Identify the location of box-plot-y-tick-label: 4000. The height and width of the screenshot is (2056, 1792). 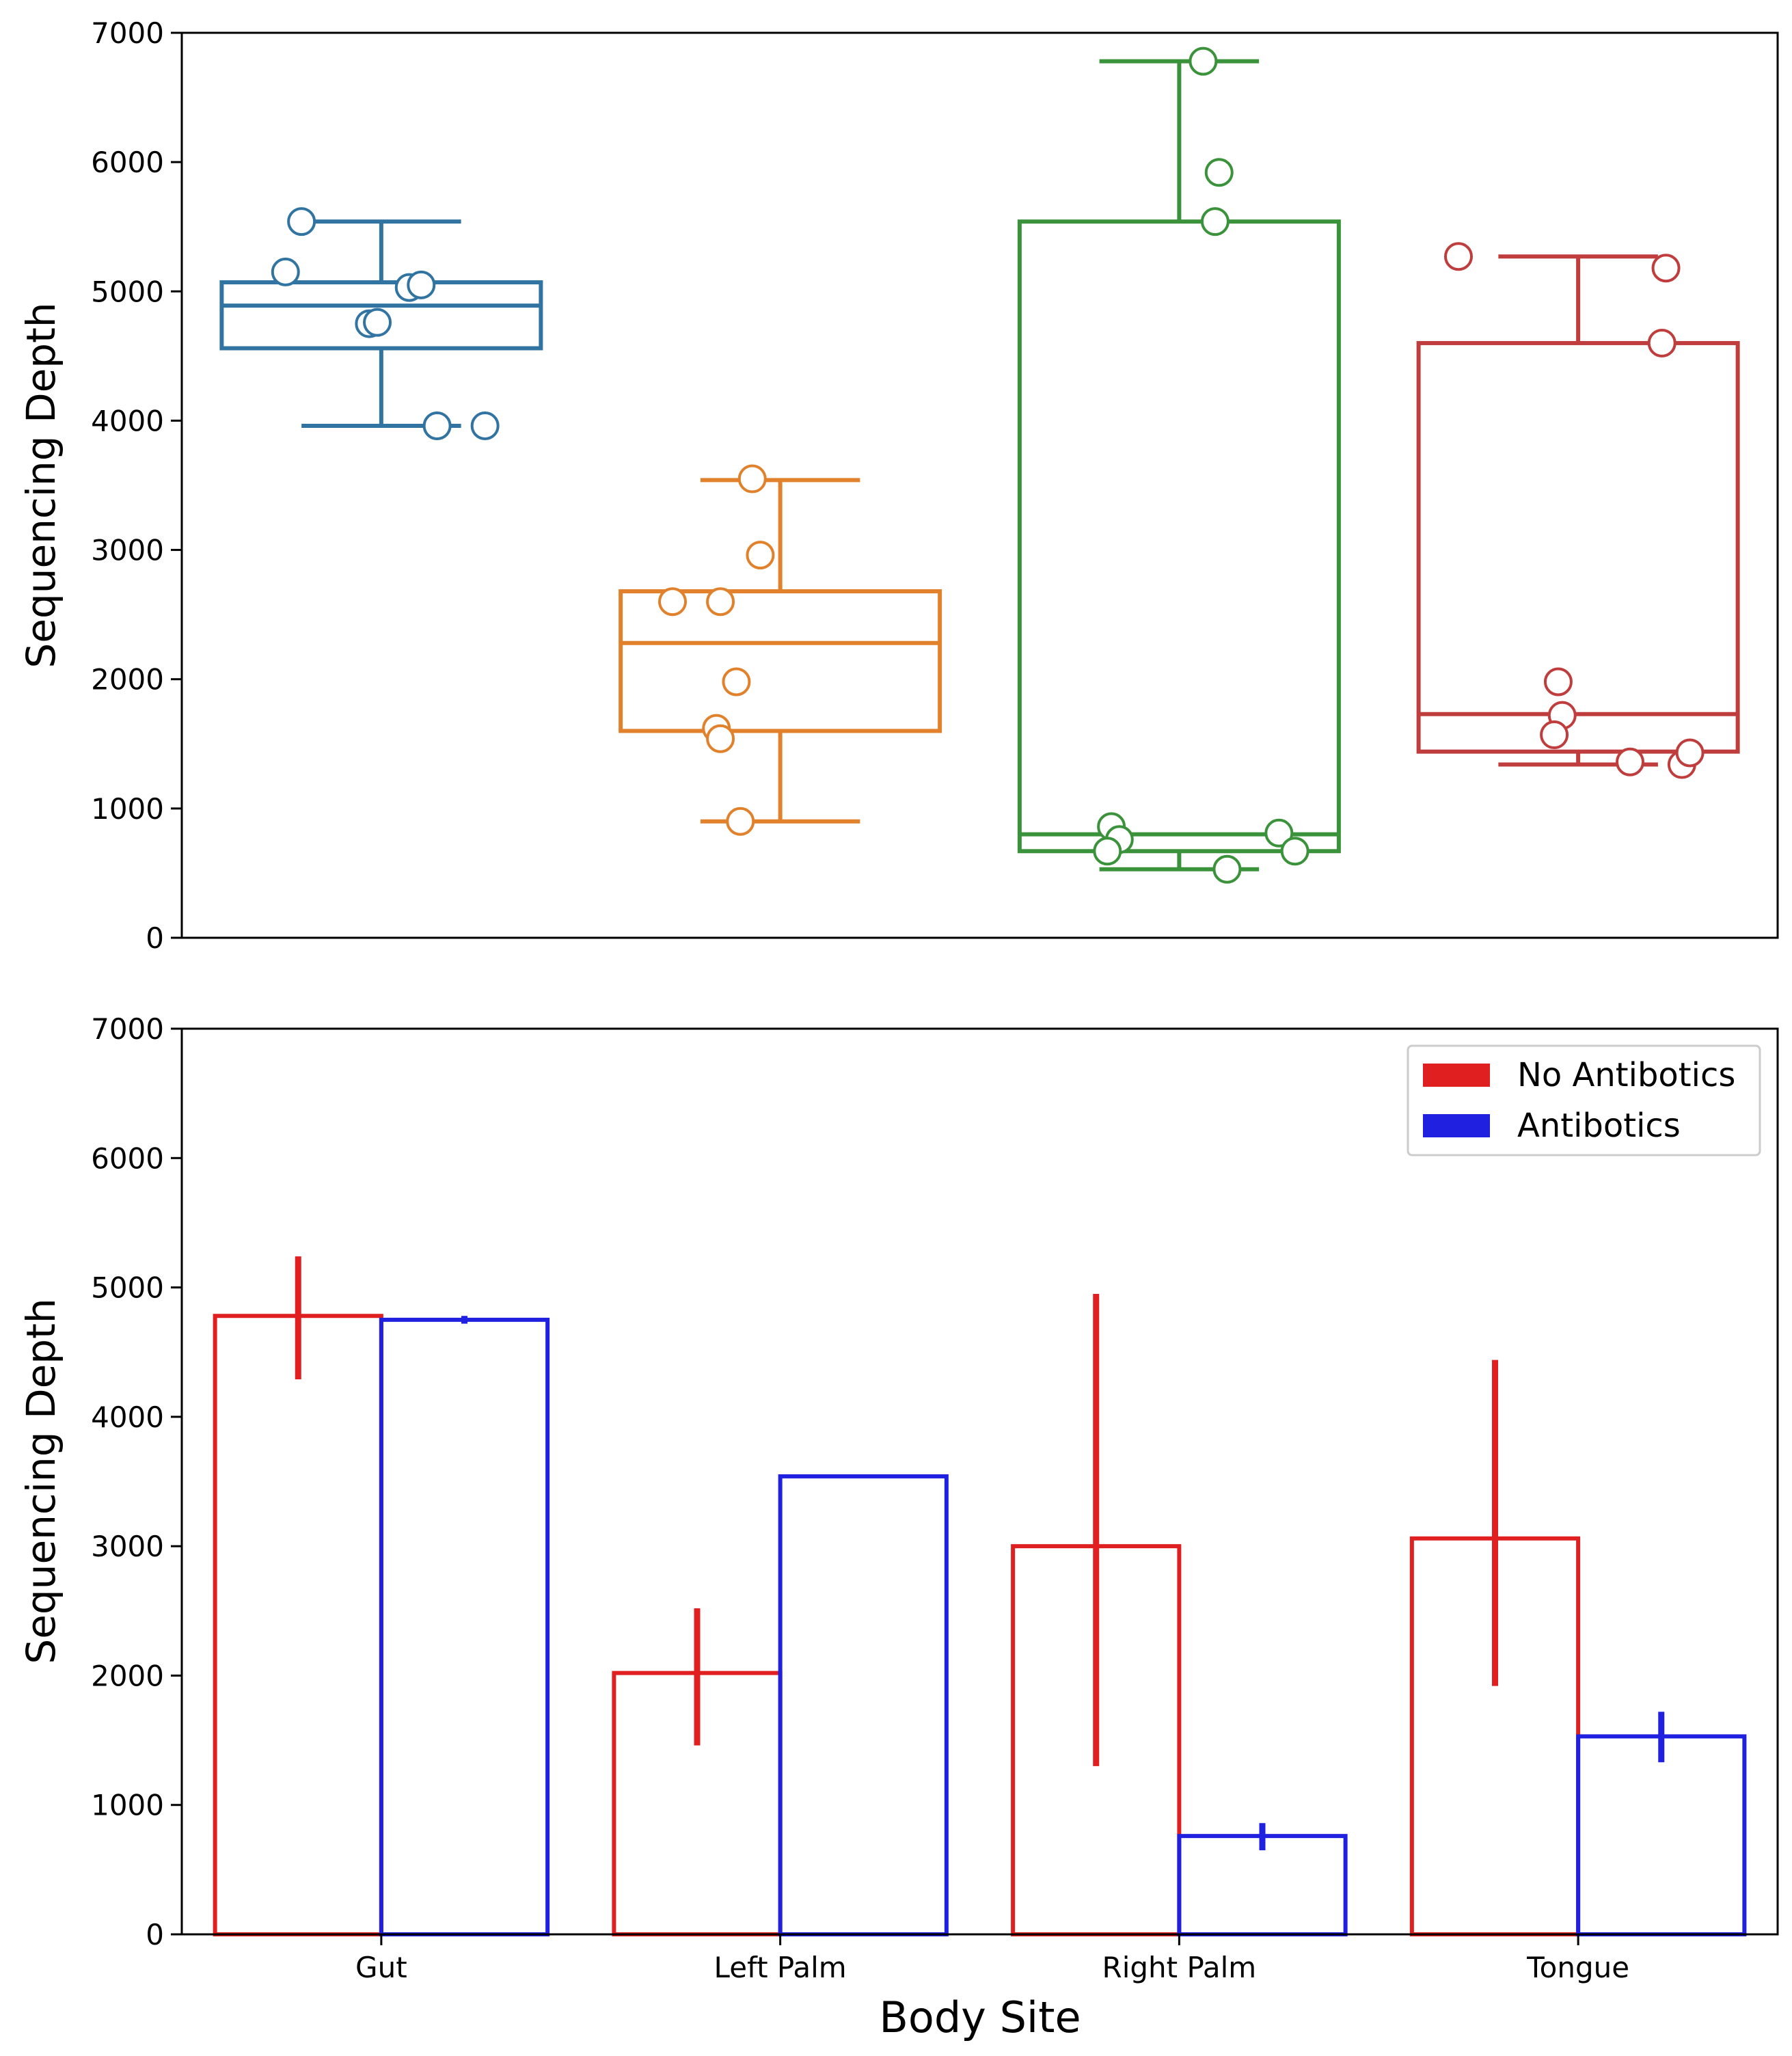
(127, 420).